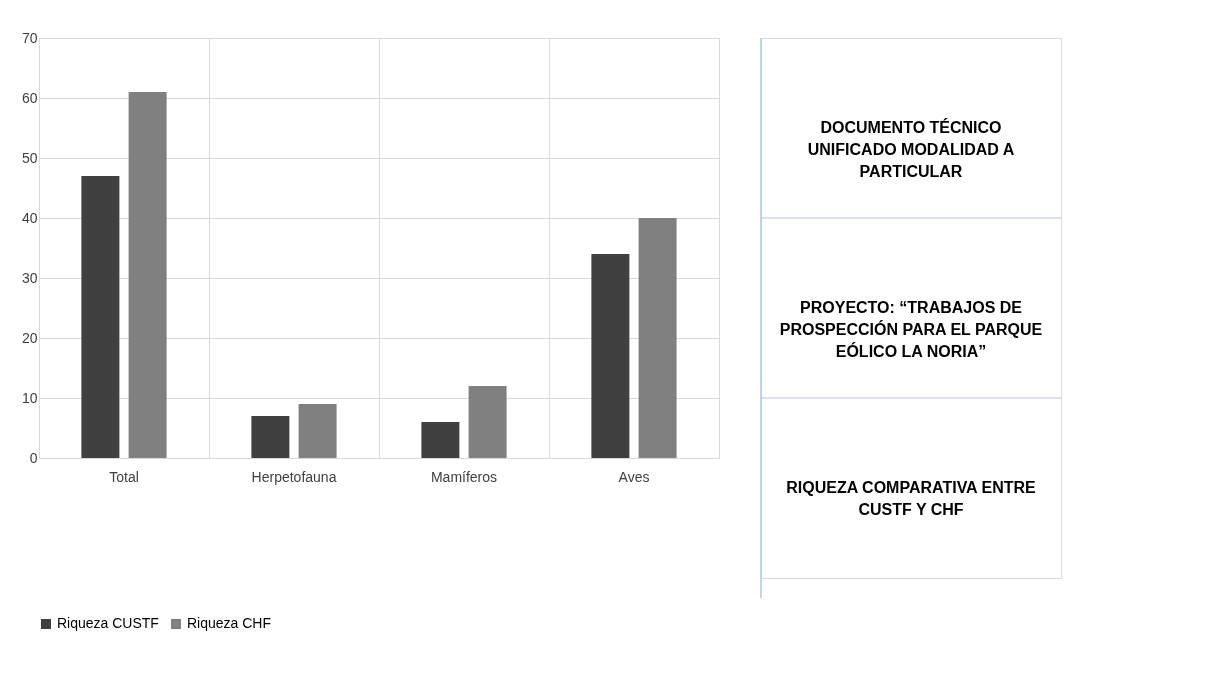 The image size is (1232, 673). Describe the element at coordinates (634, 476) in the screenshot. I see `x-tick-label: Aves` at that location.